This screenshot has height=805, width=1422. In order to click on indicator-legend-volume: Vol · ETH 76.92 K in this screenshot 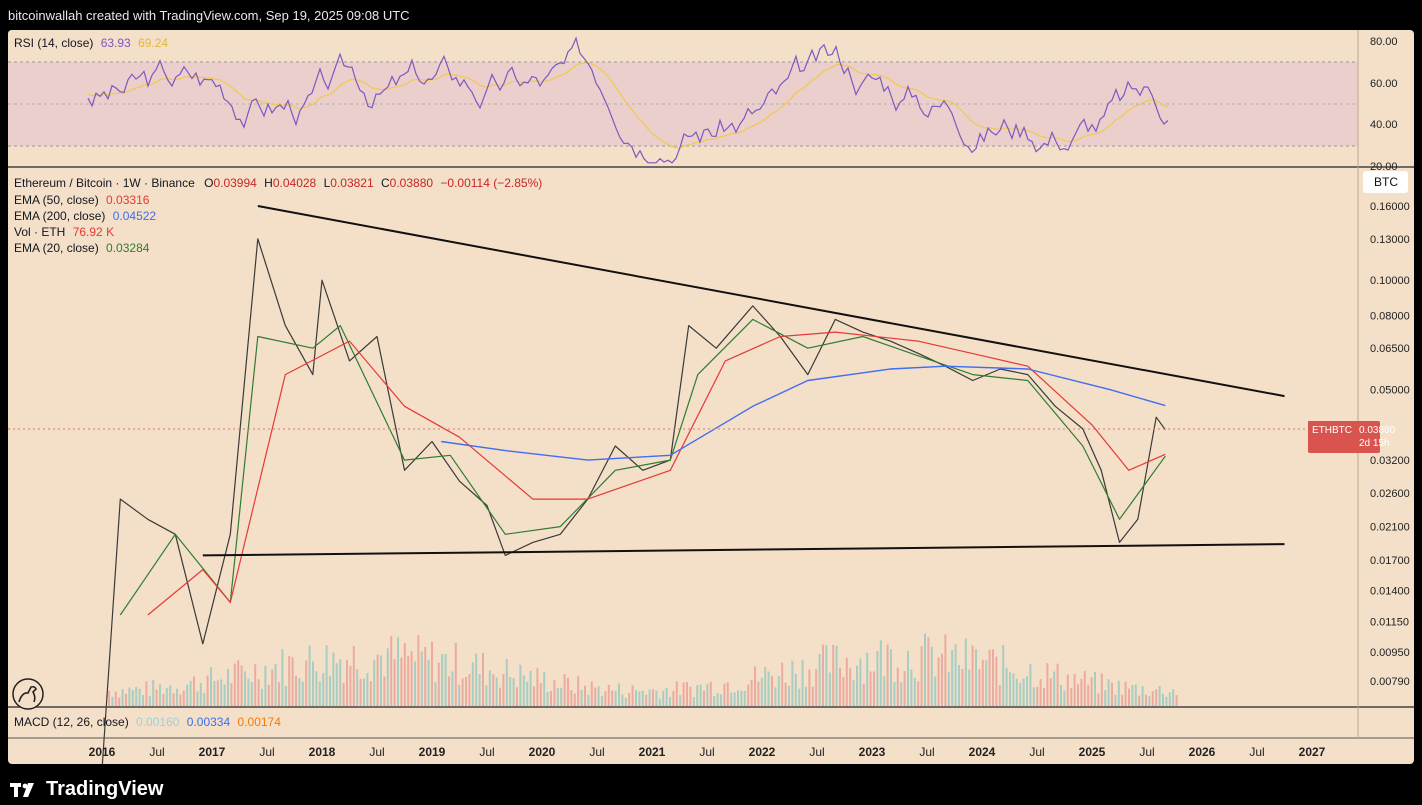, I will do `click(64, 232)`.